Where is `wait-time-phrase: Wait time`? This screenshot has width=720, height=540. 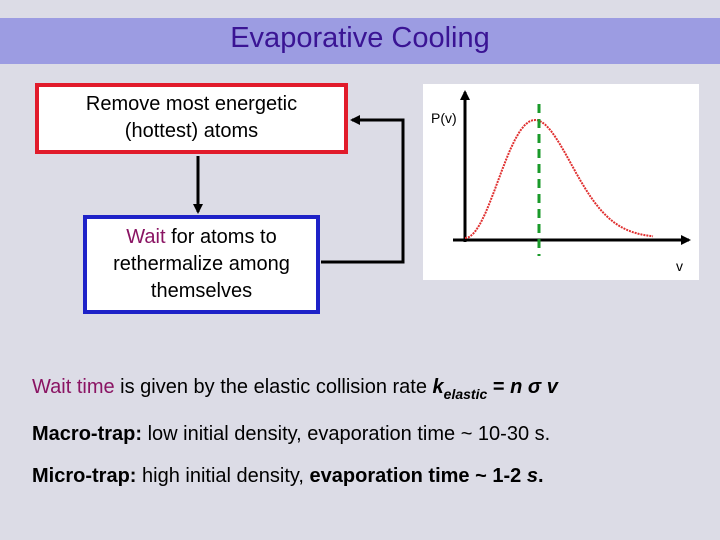
wait-time-phrase: Wait time is located at coordinates (73, 387).